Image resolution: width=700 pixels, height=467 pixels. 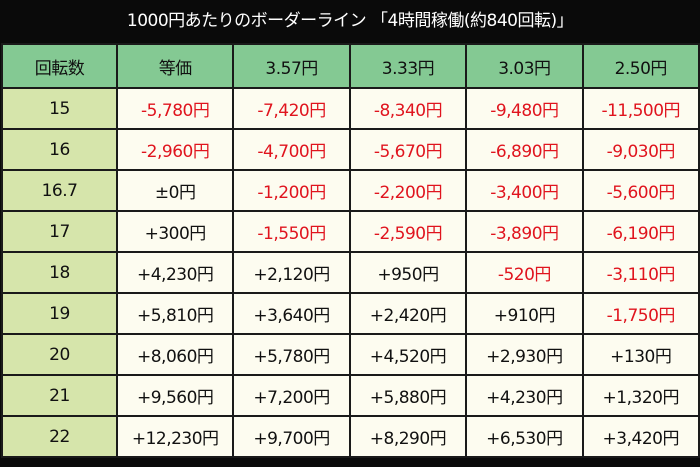 I want to click on header-rate-357: 3.57円, so click(x=291, y=66).